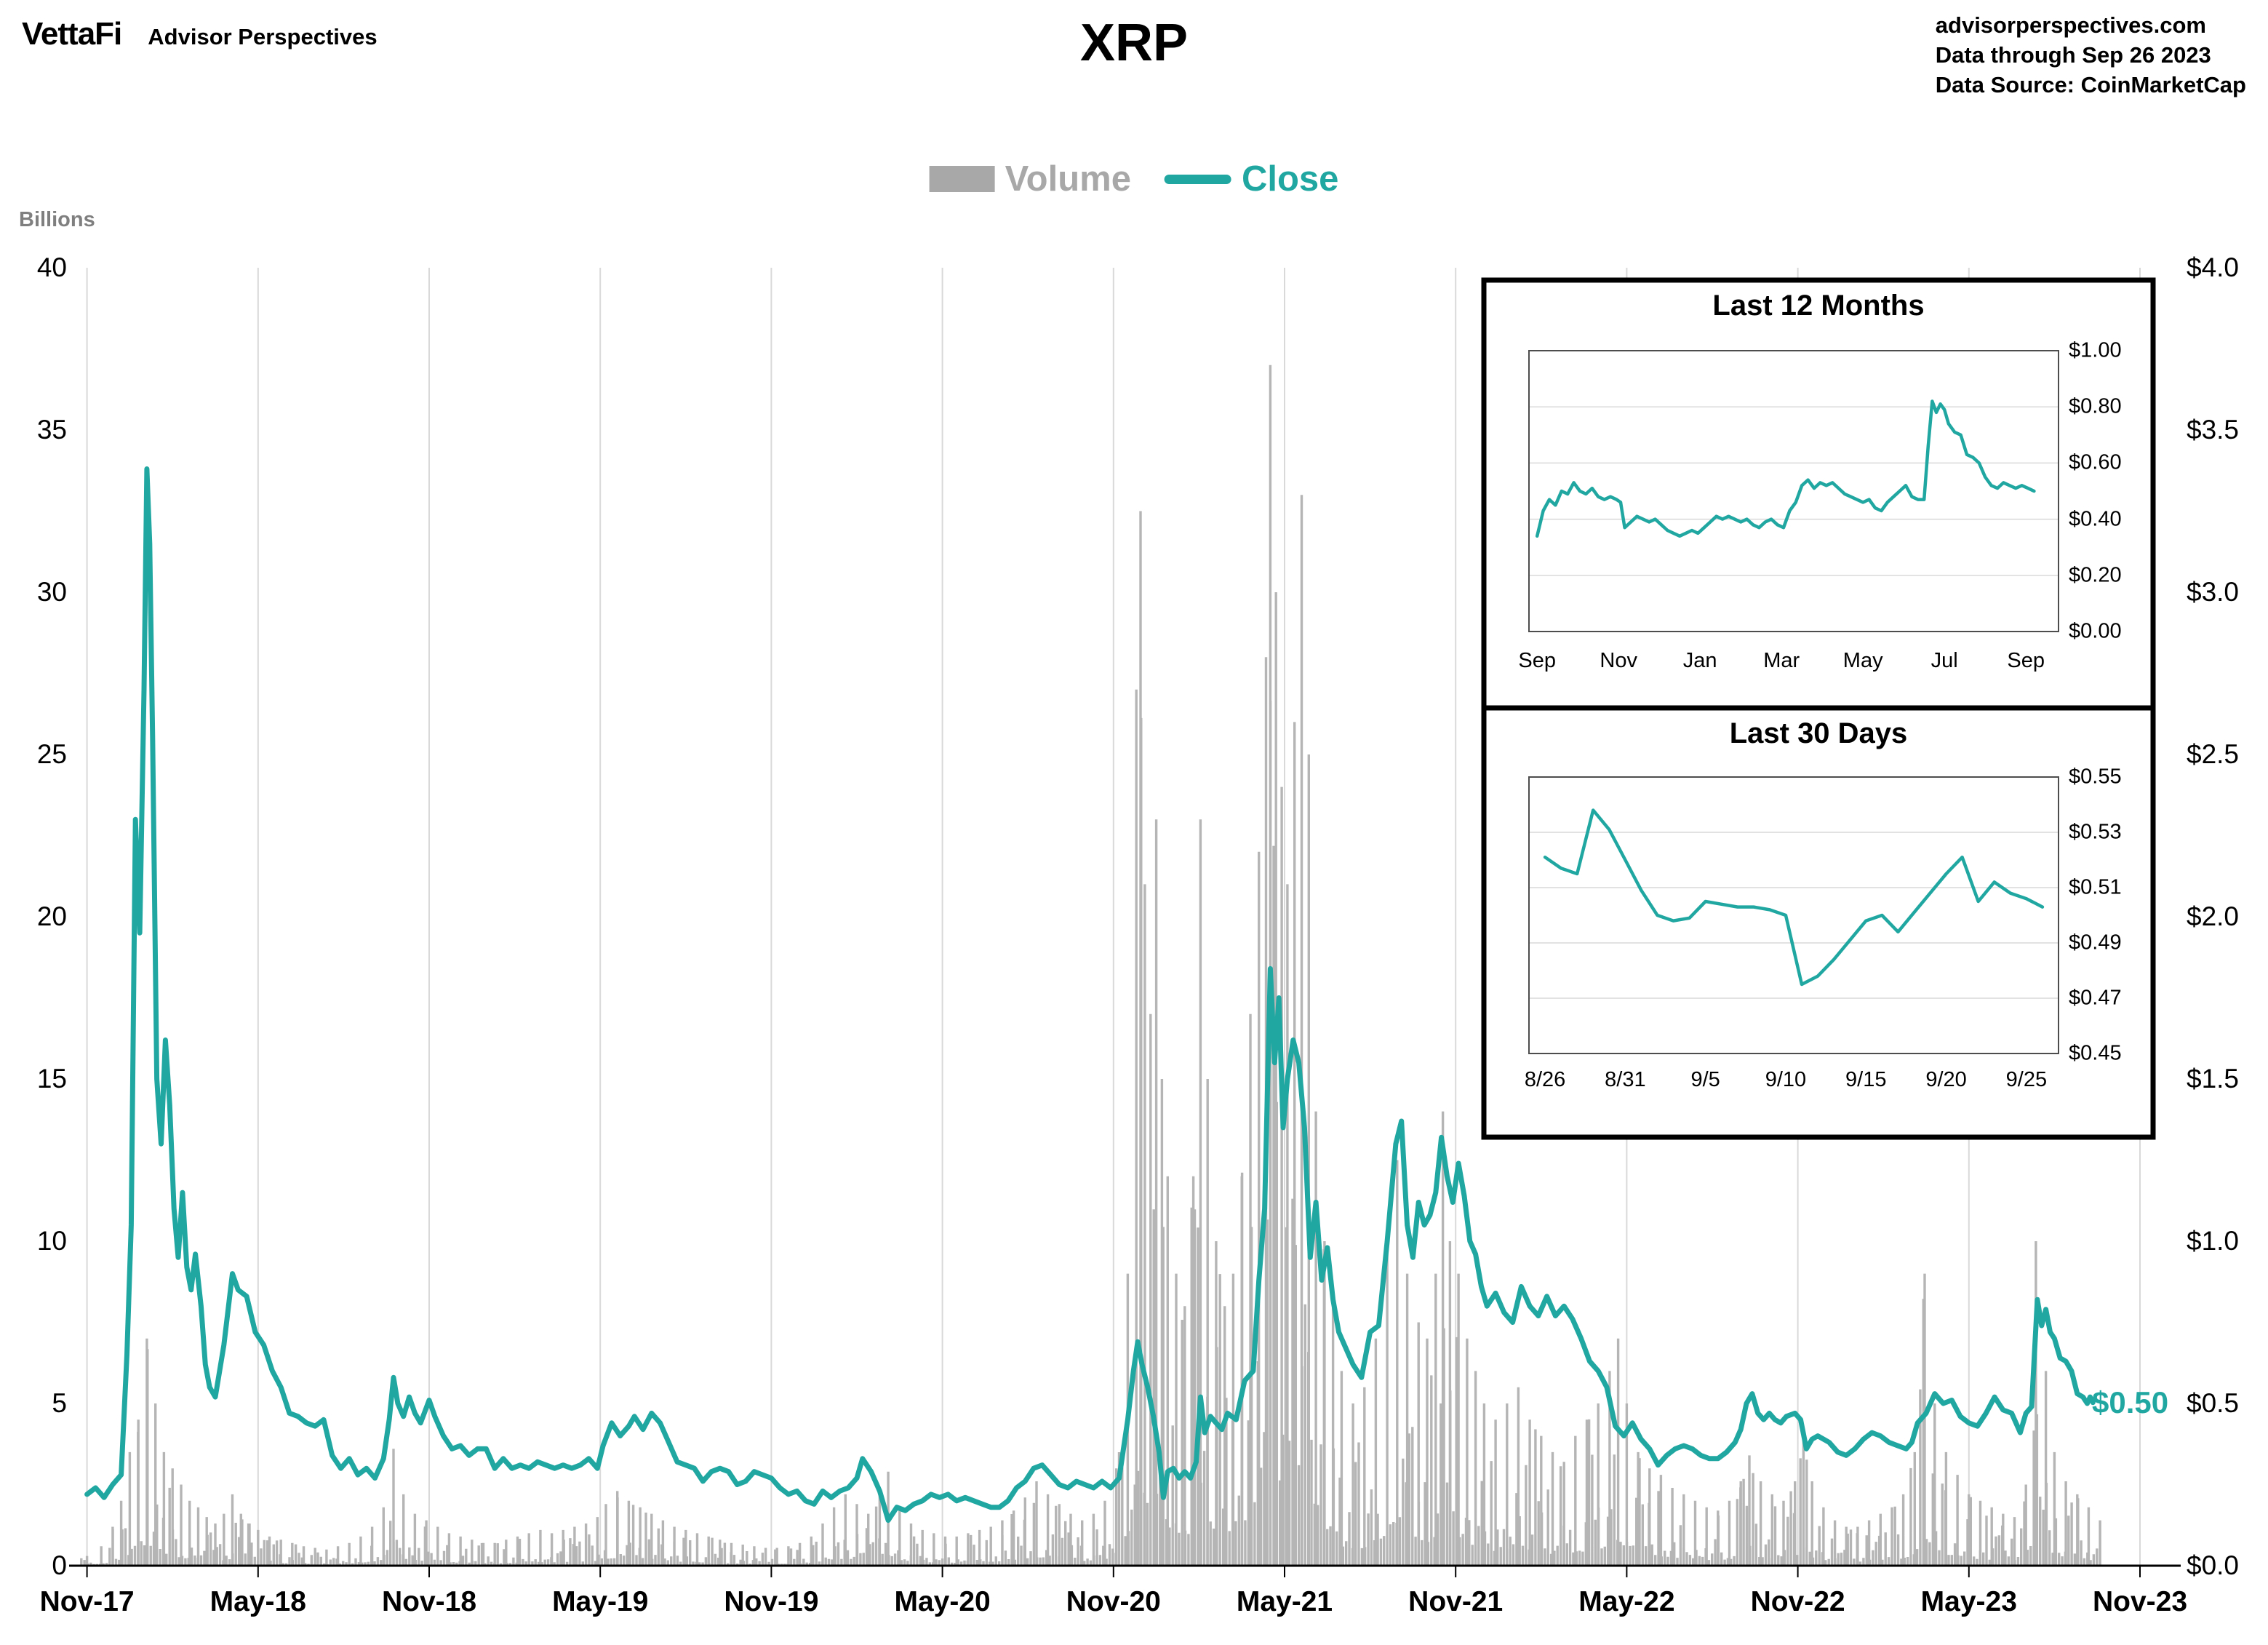 This screenshot has width=2268, height=1645. Describe the element at coordinates (429, 1602) in the screenshot. I see `main-x-axis-tick: Nov-18` at that location.